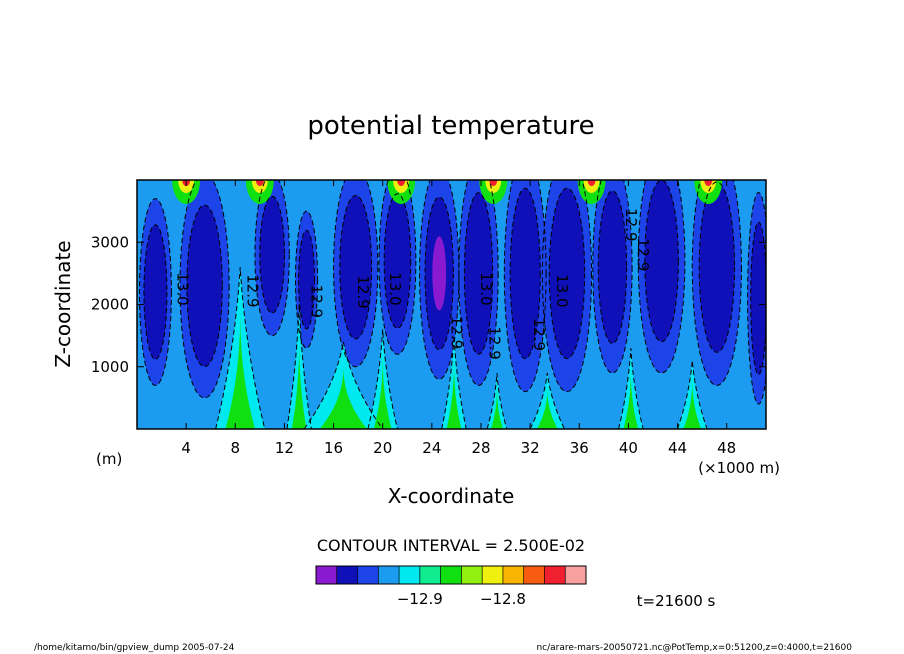 Image resolution: width=904 pixels, height=654 pixels. Describe the element at coordinates (110, 367) in the screenshot. I see `y-tick-label: 1000` at that location.